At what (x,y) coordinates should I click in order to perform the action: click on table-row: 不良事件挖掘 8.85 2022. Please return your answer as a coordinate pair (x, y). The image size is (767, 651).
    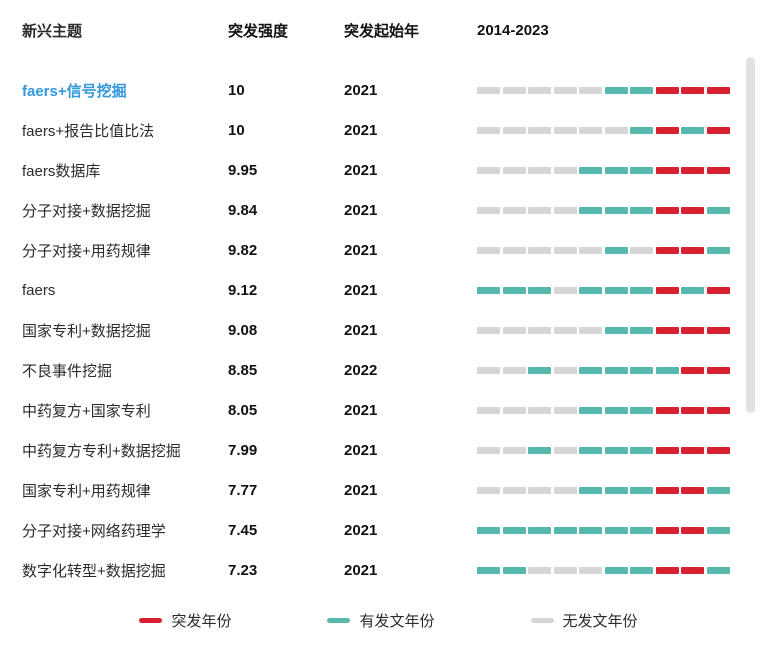
    Looking at the image, I should click on (383, 370).